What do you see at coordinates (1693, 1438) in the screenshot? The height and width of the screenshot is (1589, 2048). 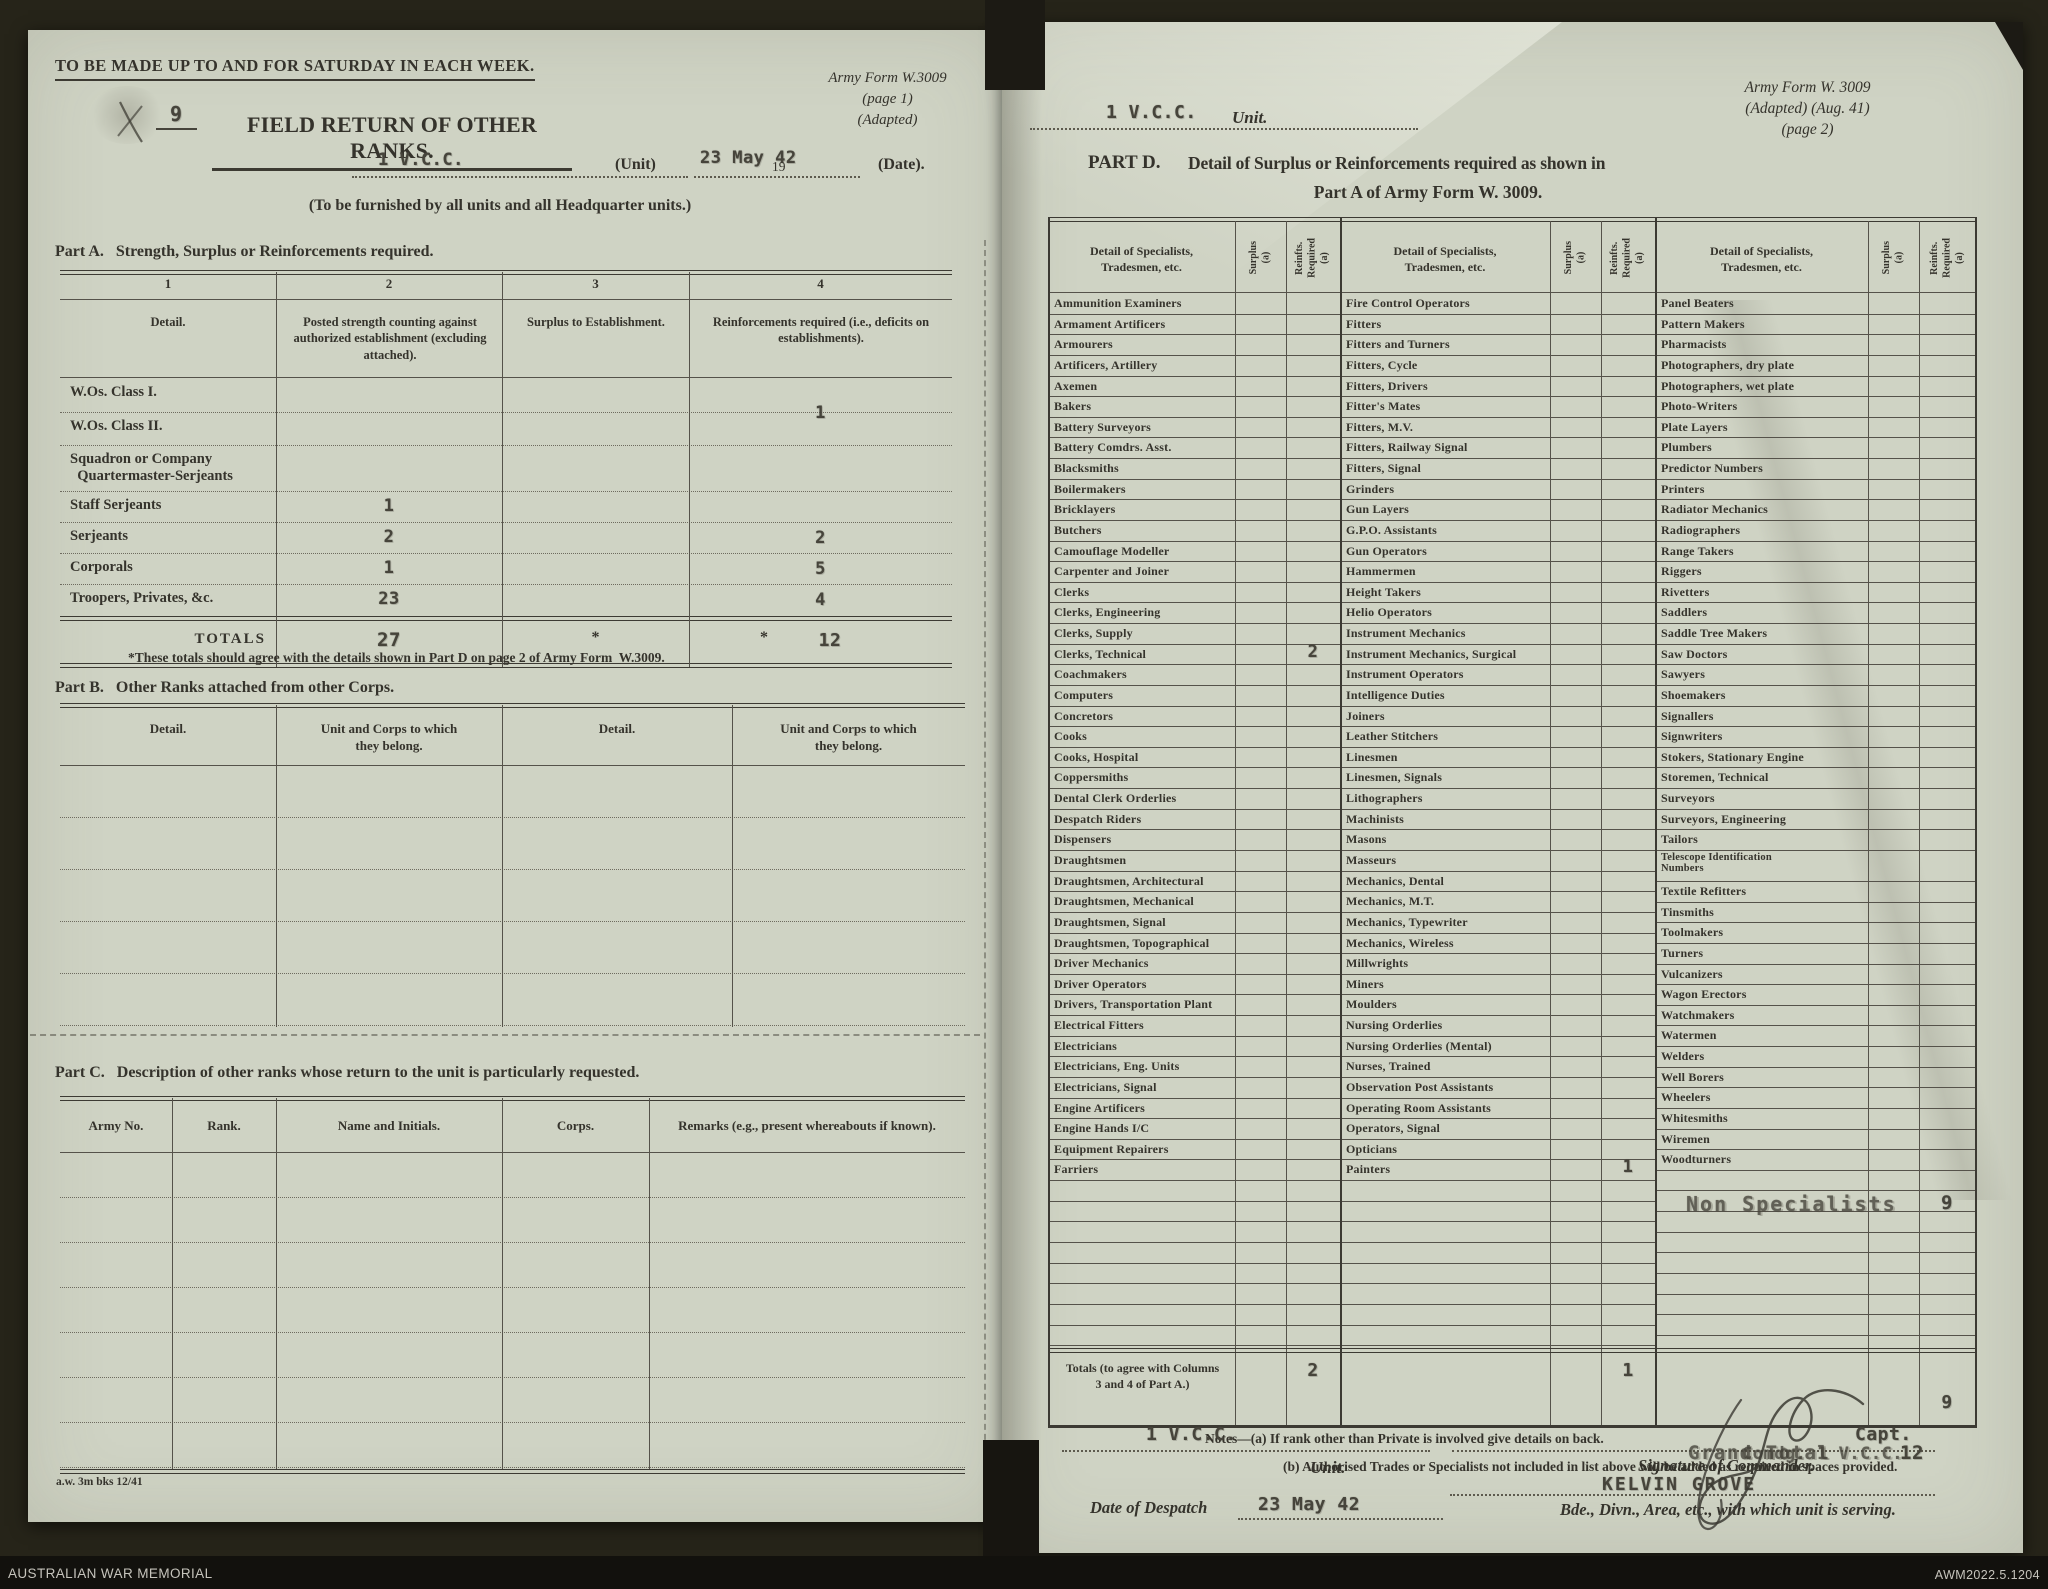 I see `signature-rule` at bounding box center [1693, 1438].